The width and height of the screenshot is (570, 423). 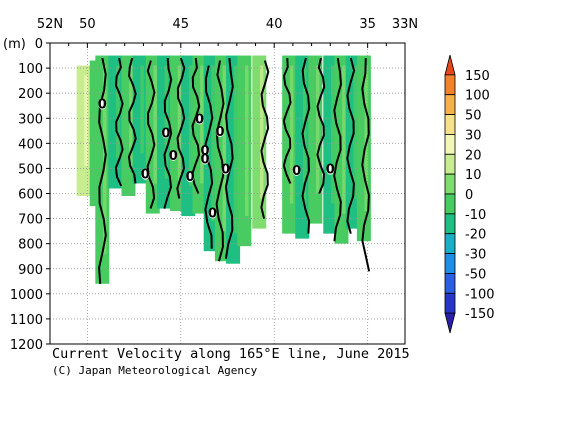 I want to click on y-tick-label: 1100, so click(x=26, y=320).